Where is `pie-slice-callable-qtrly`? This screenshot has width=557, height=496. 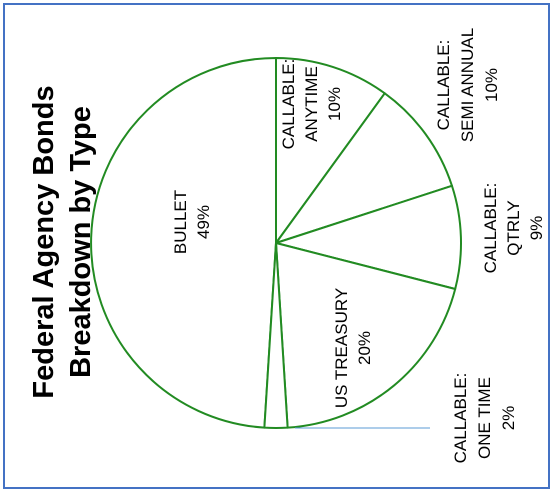 pie-slice-callable-qtrly is located at coordinates (368, 237).